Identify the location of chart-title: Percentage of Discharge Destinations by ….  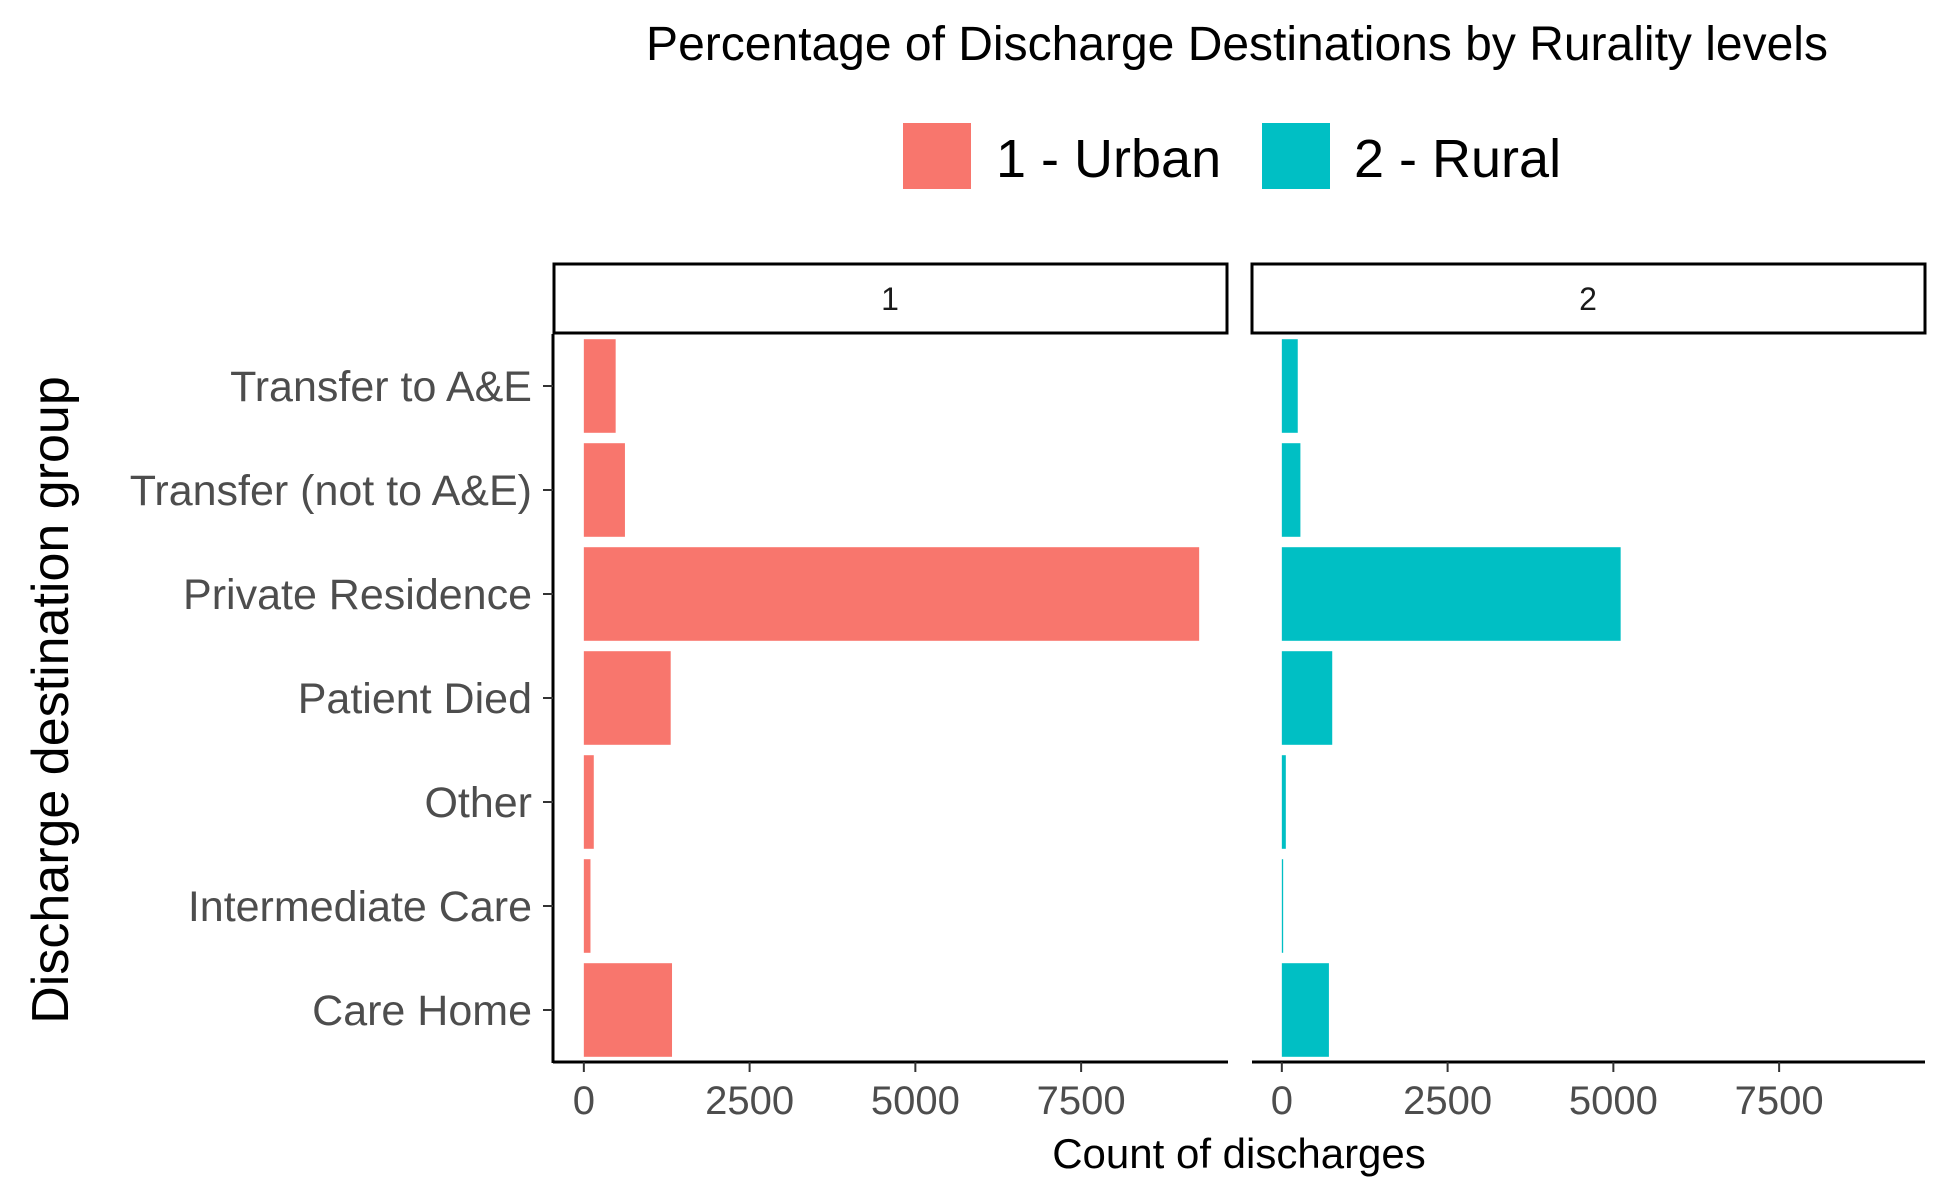
(1237, 44).